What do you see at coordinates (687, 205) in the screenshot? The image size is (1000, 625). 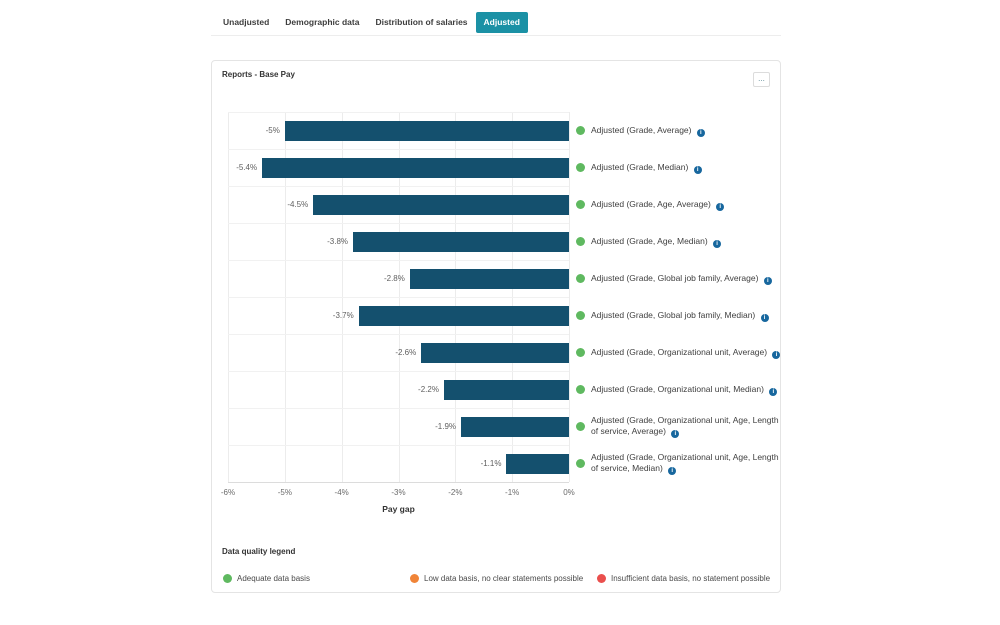 I see `series-label: Adjusted (Grade, Age, Average) i` at bounding box center [687, 205].